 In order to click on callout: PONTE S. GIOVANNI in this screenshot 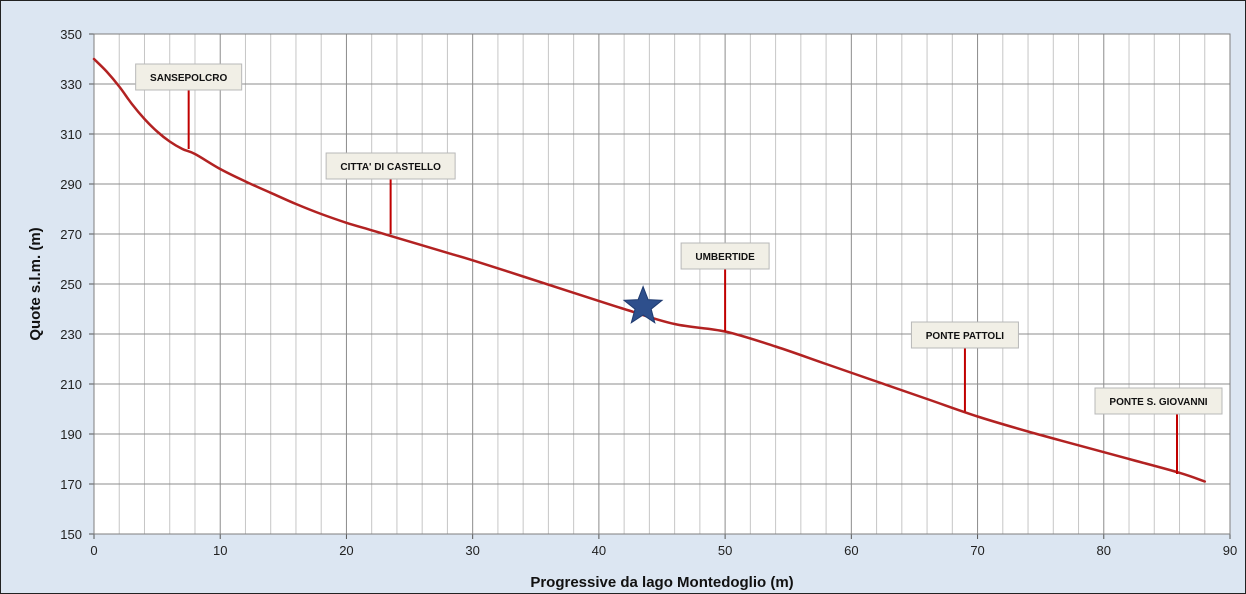, I will do `click(1158, 430)`.